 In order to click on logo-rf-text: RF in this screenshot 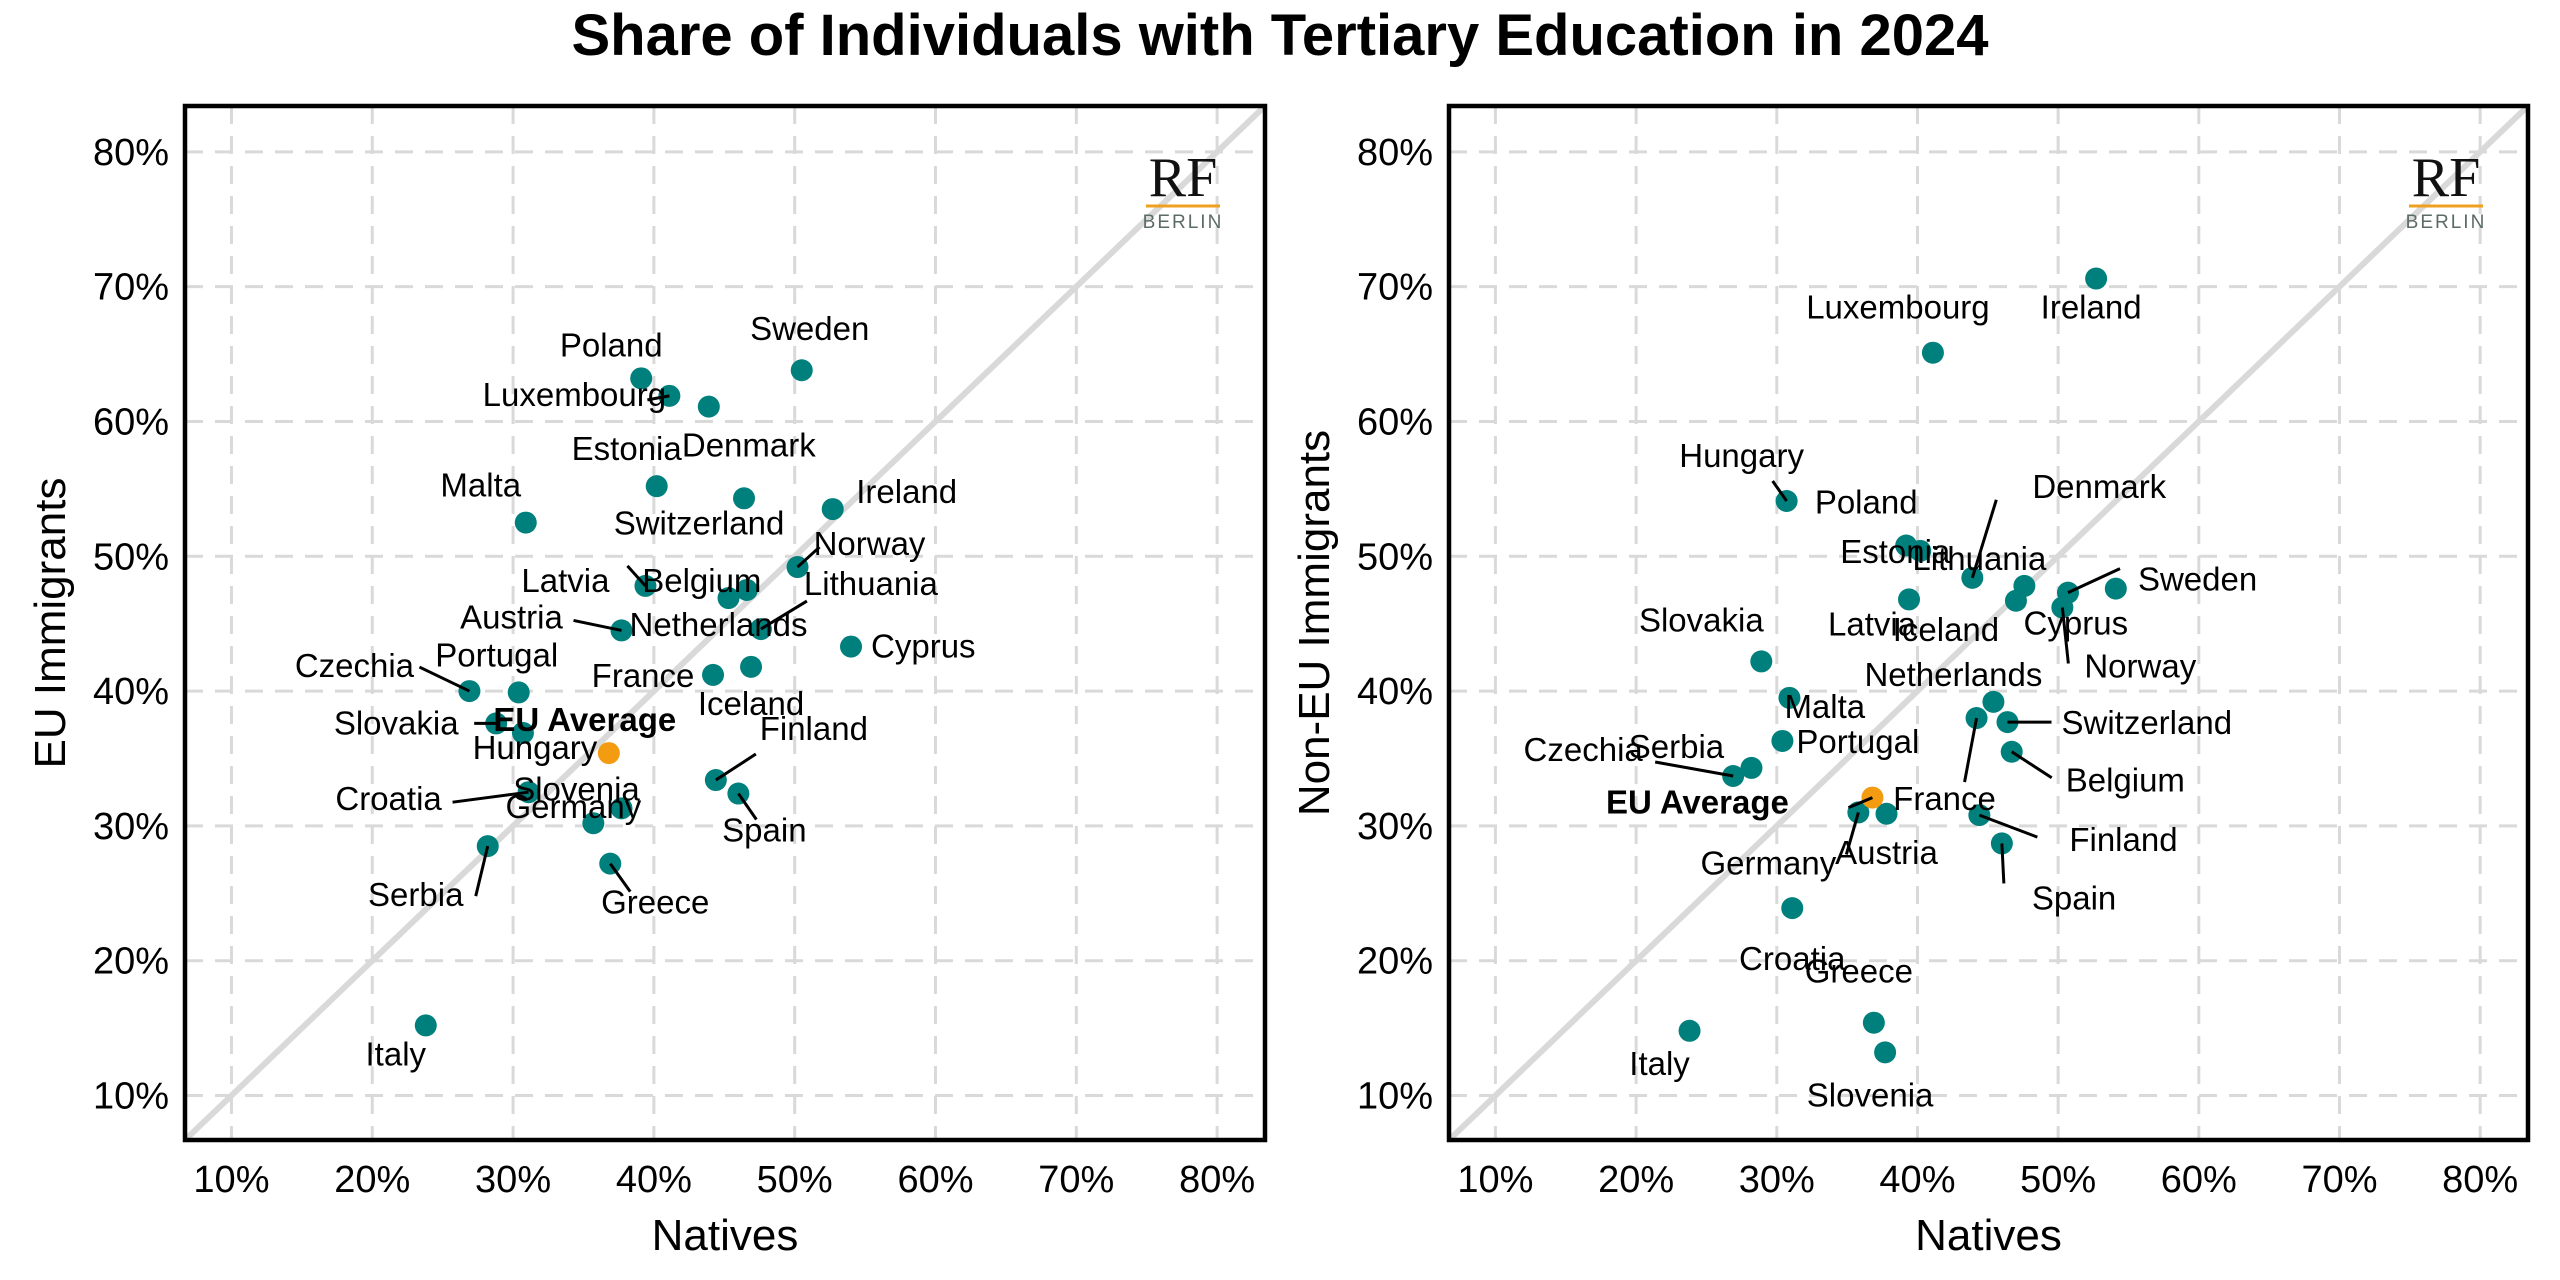, I will do `click(2446, 178)`.